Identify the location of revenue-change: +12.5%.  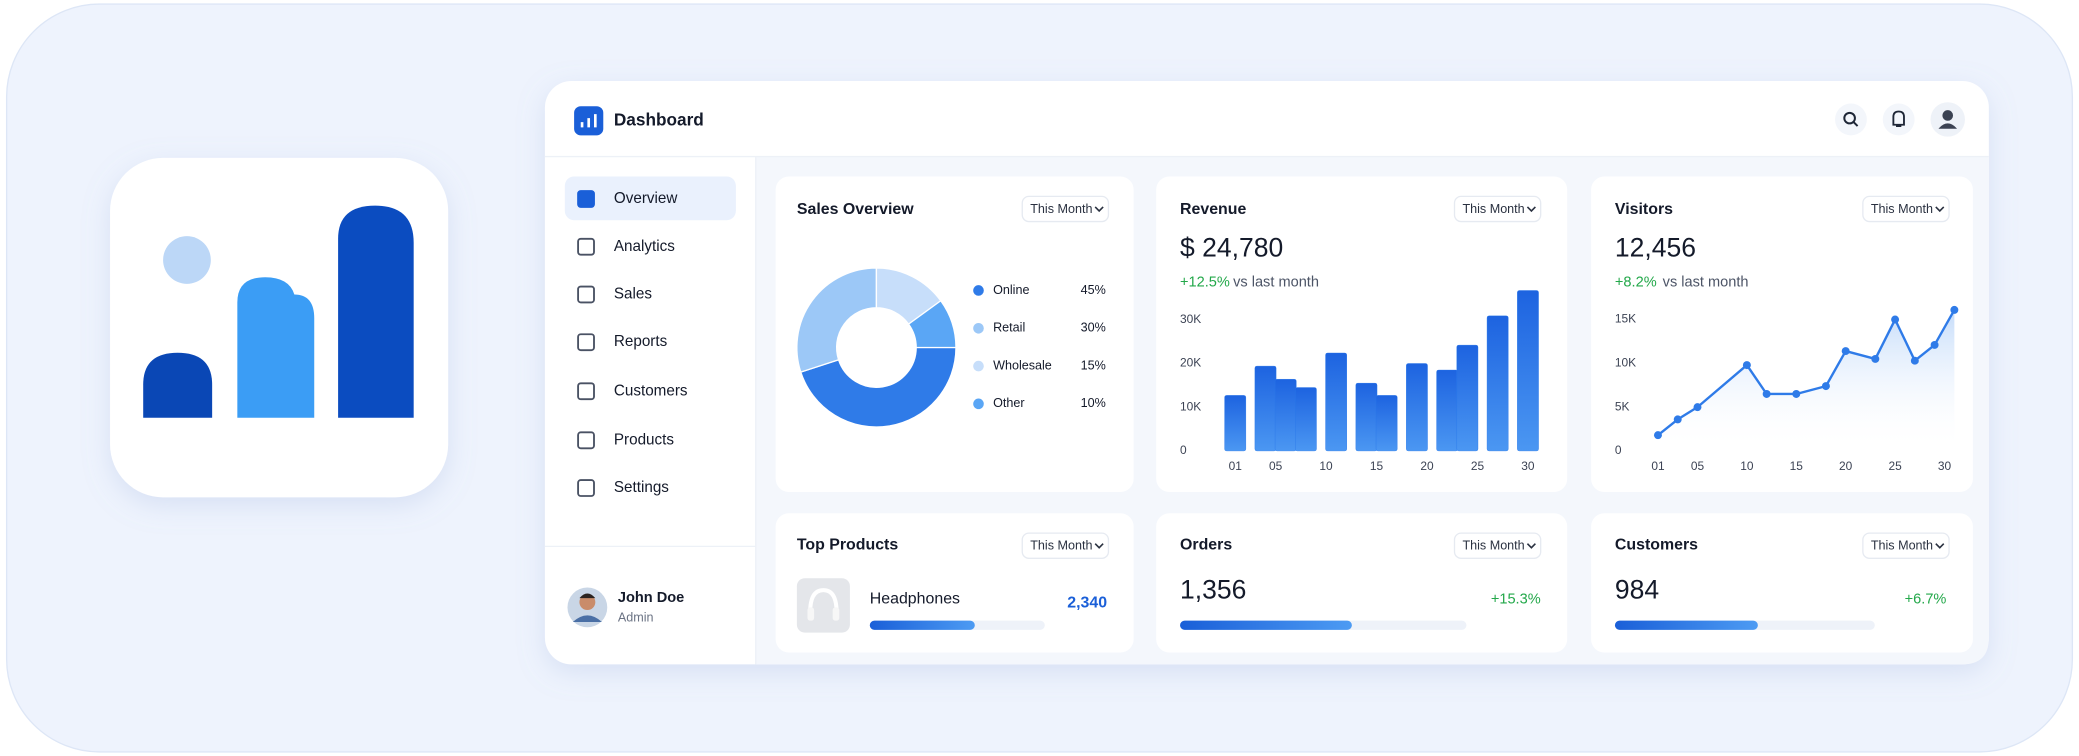
(1205, 282).